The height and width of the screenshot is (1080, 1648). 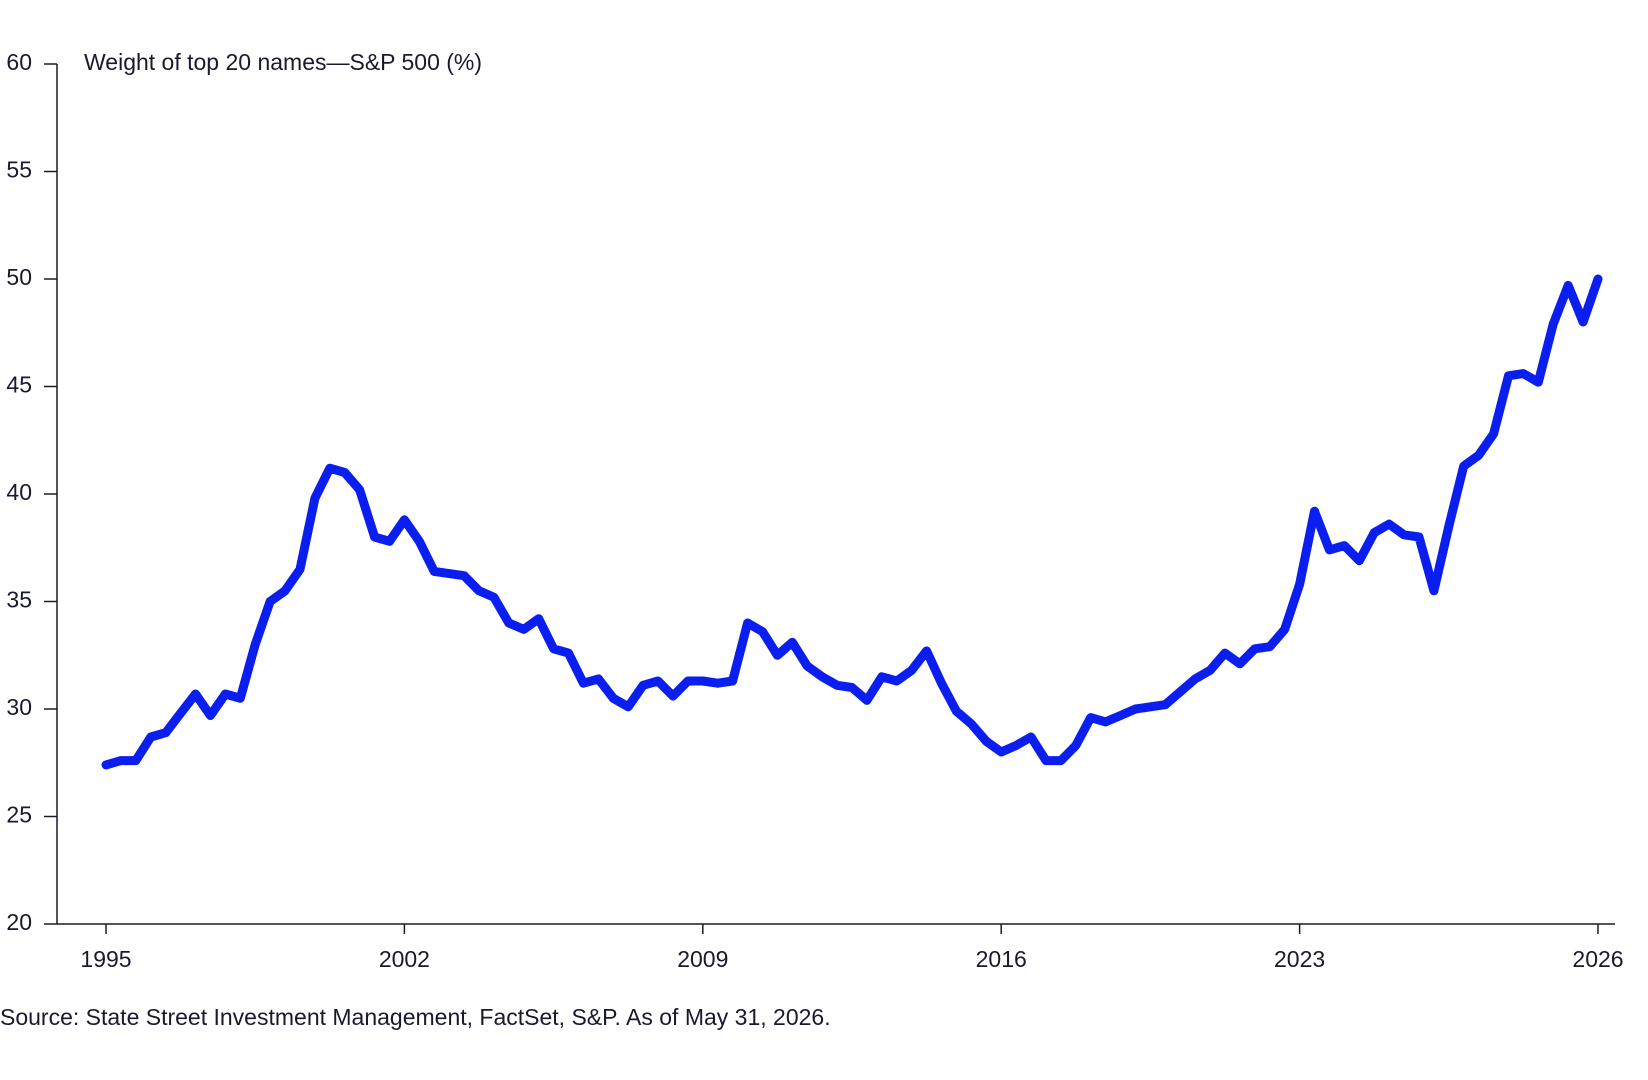 What do you see at coordinates (19, 170) in the screenshot?
I see `y-tick-label: 55` at bounding box center [19, 170].